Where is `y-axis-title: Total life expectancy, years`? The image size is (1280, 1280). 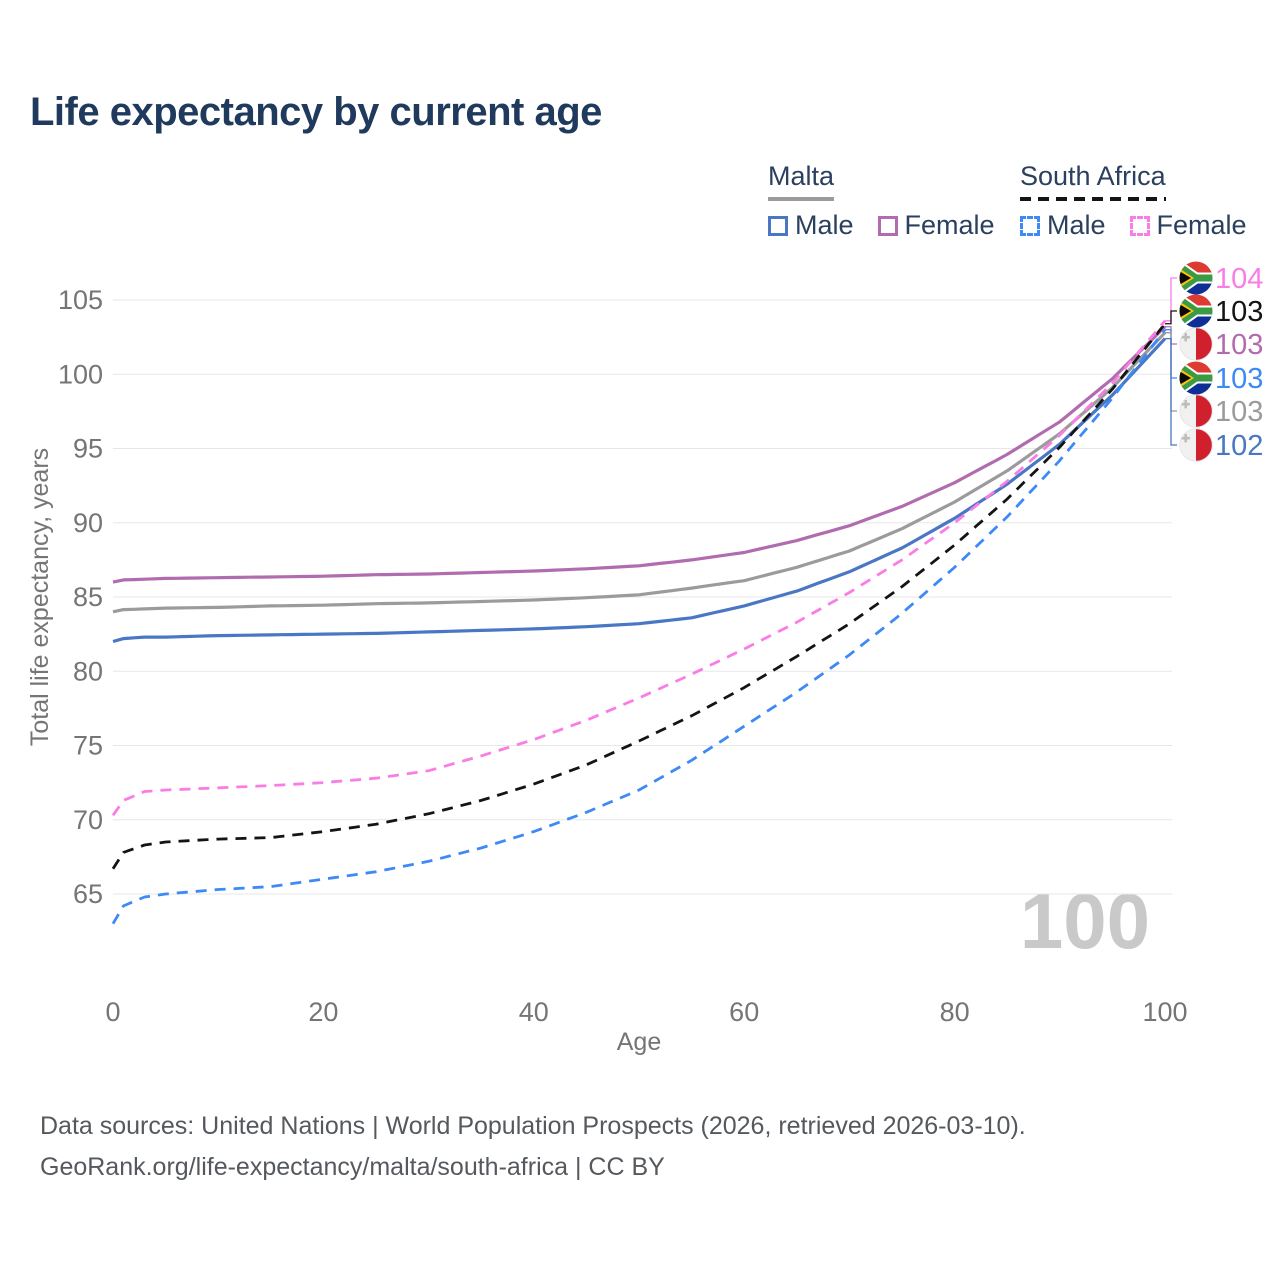
y-axis-title: Total life expectancy, years is located at coordinates (40, 597).